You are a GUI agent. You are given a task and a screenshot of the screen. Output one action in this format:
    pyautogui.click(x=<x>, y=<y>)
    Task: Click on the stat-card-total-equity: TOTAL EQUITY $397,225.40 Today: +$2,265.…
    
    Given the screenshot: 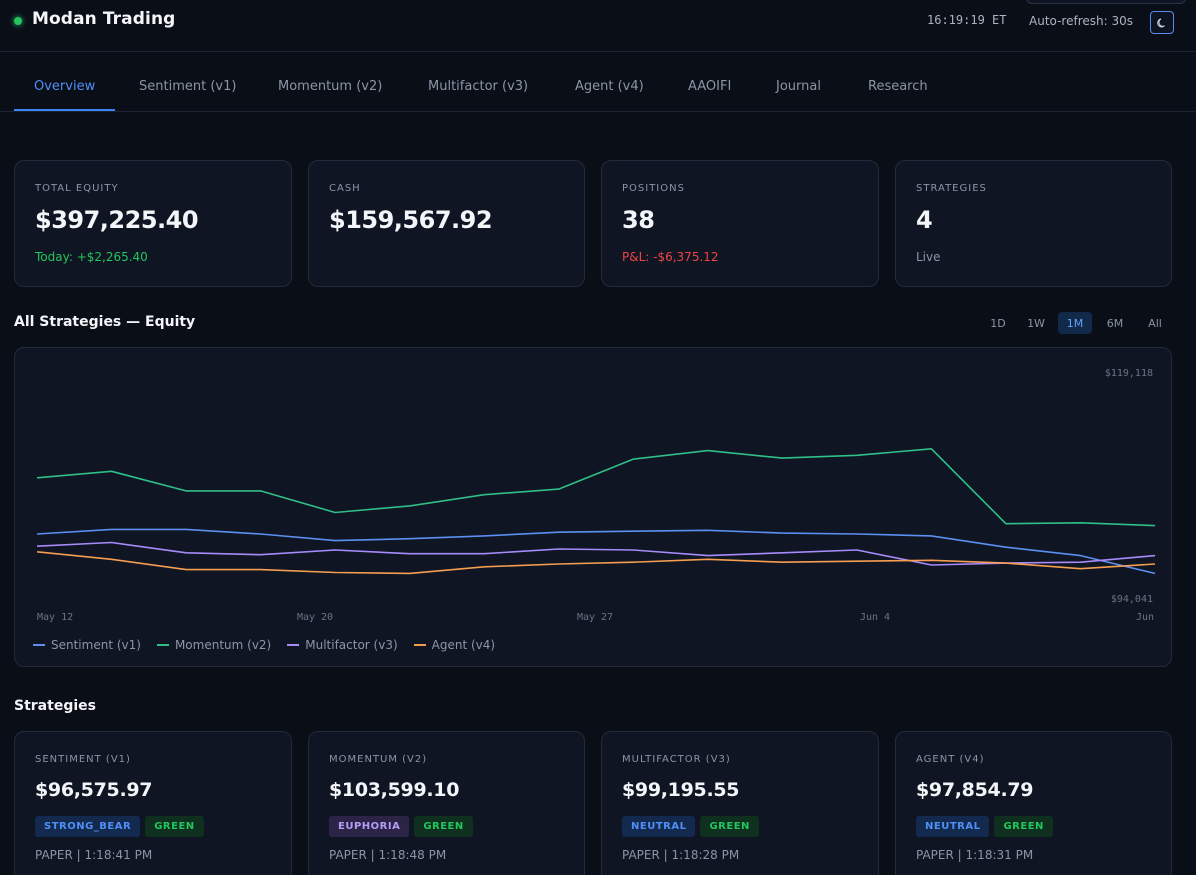 What is the action you would take?
    pyautogui.click(x=153, y=223)
    